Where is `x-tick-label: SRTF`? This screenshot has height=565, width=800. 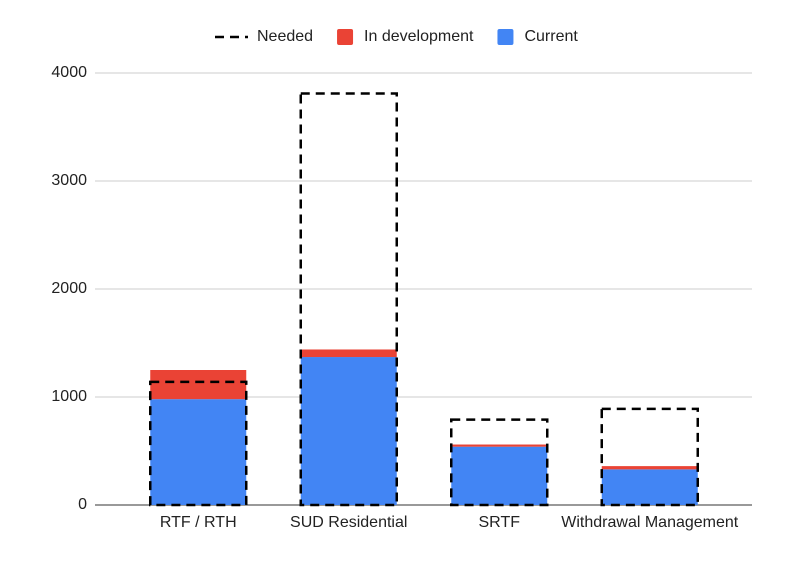
x-tick-label: SRTF is located at coordinates (500, 522).